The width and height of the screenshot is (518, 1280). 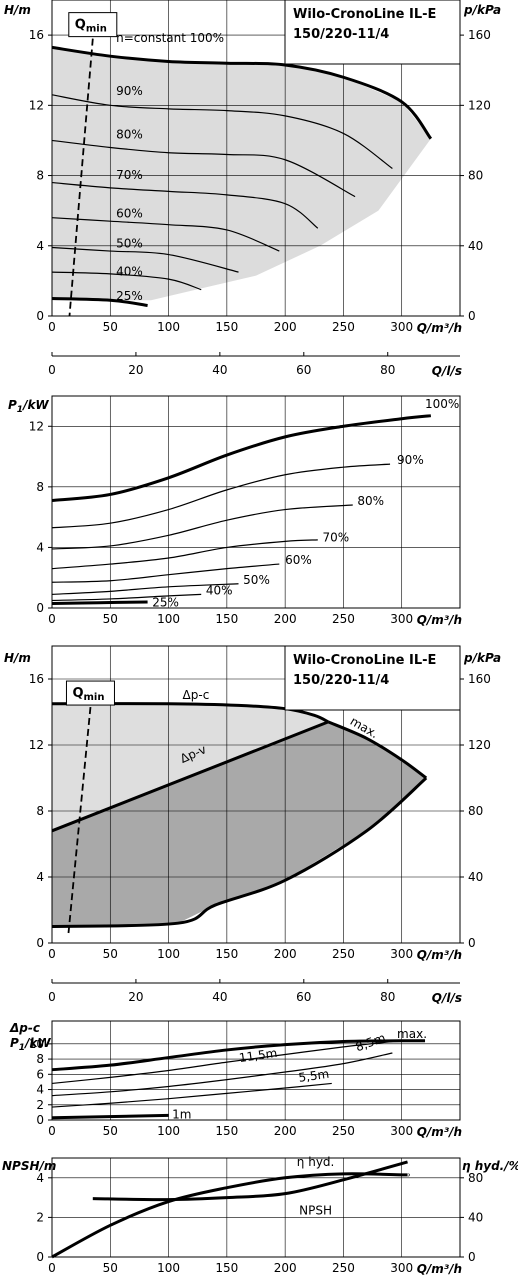 What do you see at coordinates (190, 713) in the screenshot?
I see `curve--p-c` at bounding box center [190, 713].